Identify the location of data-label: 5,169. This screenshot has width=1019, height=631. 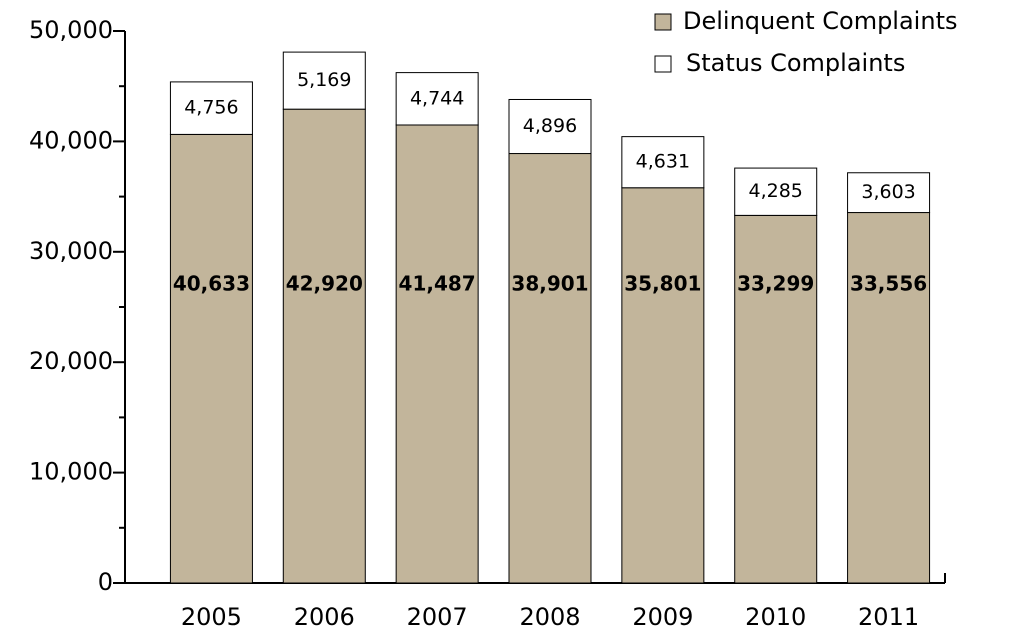
(324, 80).